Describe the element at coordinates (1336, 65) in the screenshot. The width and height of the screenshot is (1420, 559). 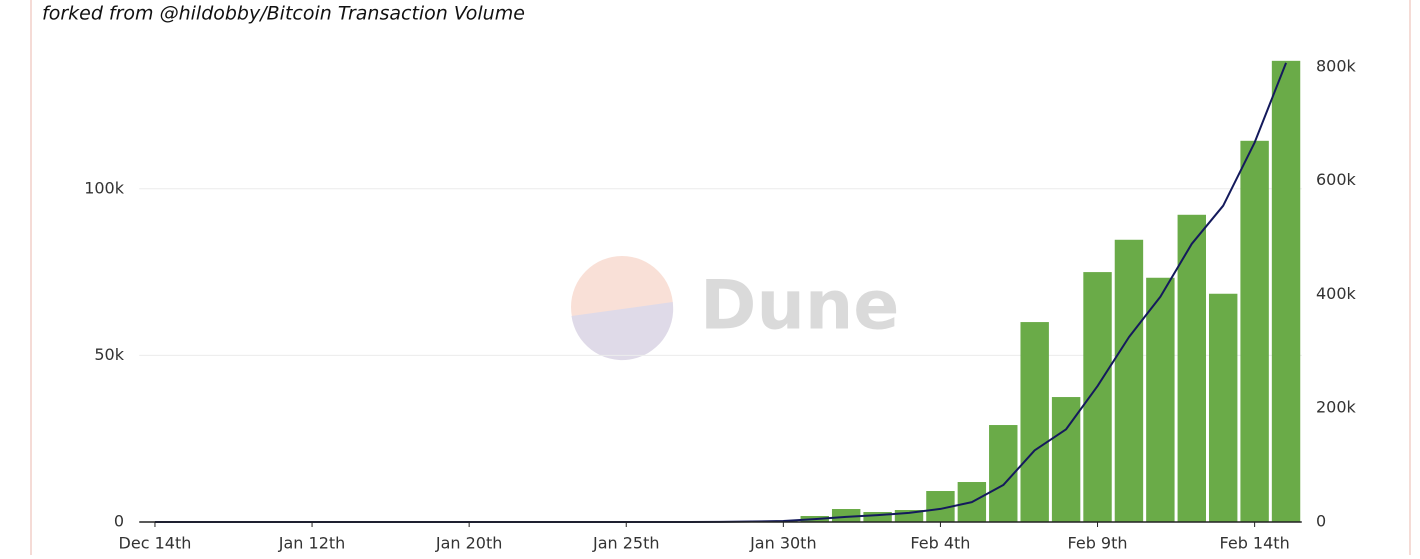
I see `y2-tick-label: 800k` at that location.